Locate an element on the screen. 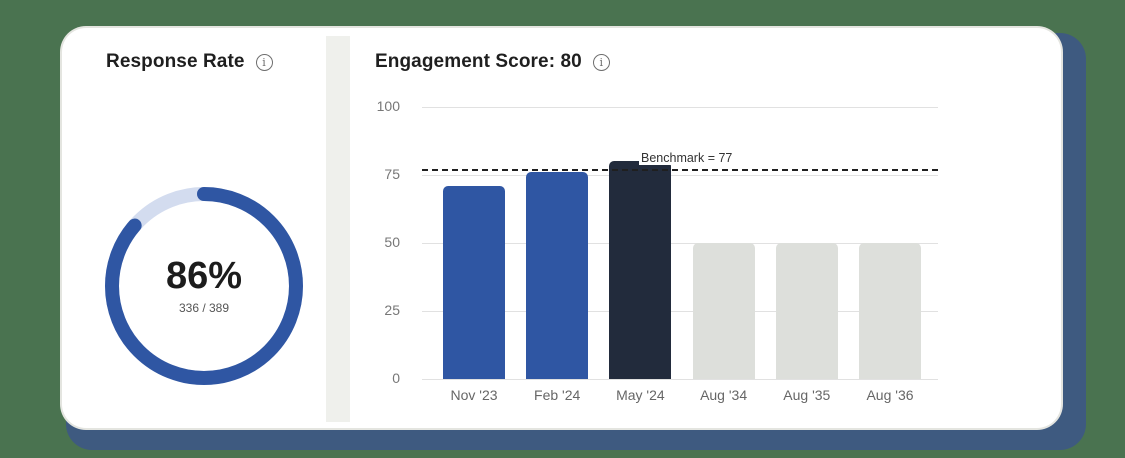 The image size is (1125, 458). y-axis-tick: 75 is located at coordinates (392, 174).